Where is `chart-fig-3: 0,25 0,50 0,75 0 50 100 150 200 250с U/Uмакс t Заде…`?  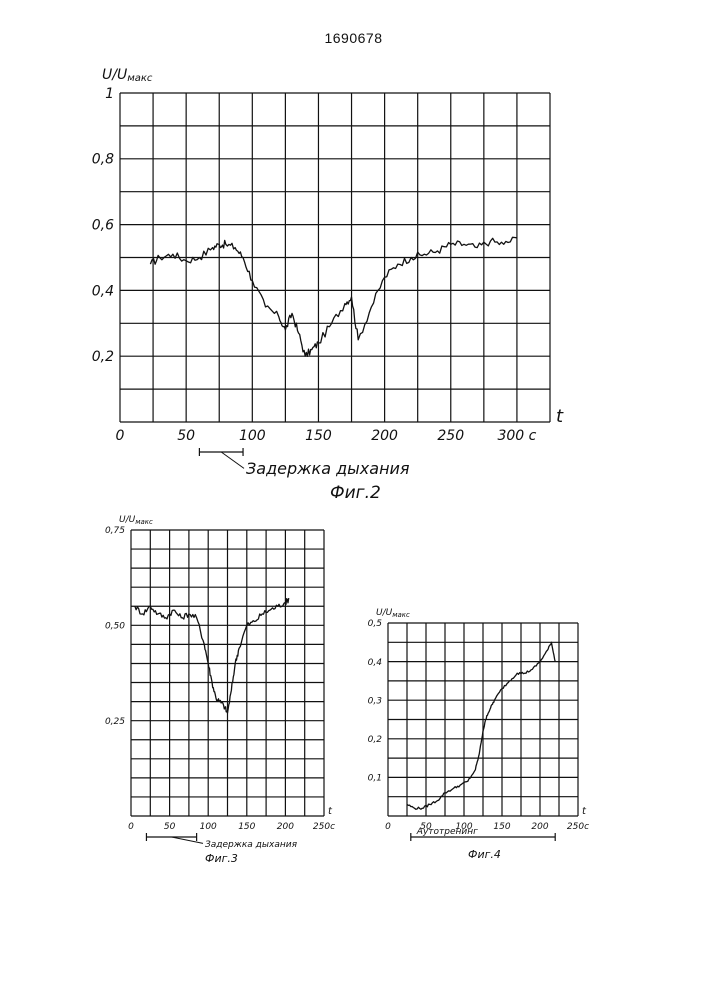 chart-fig-3: 0,25 0,50 0,75 0 50 100 150 200 250с U/Uмакс t Заде… is located at coordinates (220, 690).